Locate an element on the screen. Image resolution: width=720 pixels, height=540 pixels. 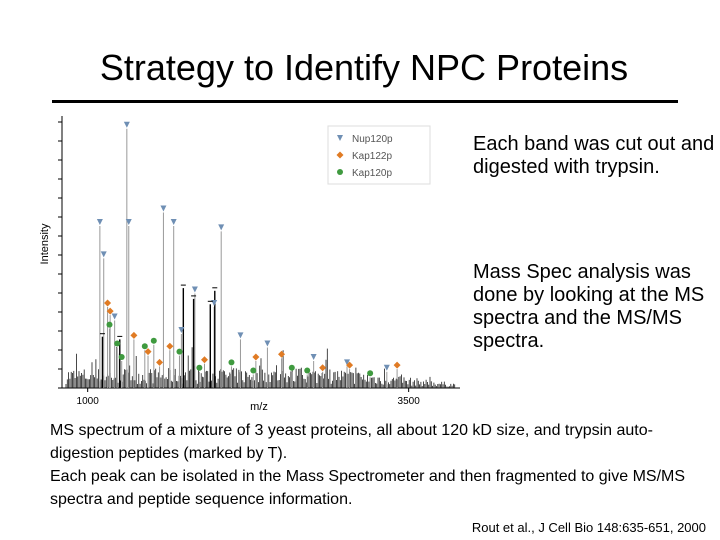
x-axis-ticks: 1000 3500 is located at coordinates (249, 397).